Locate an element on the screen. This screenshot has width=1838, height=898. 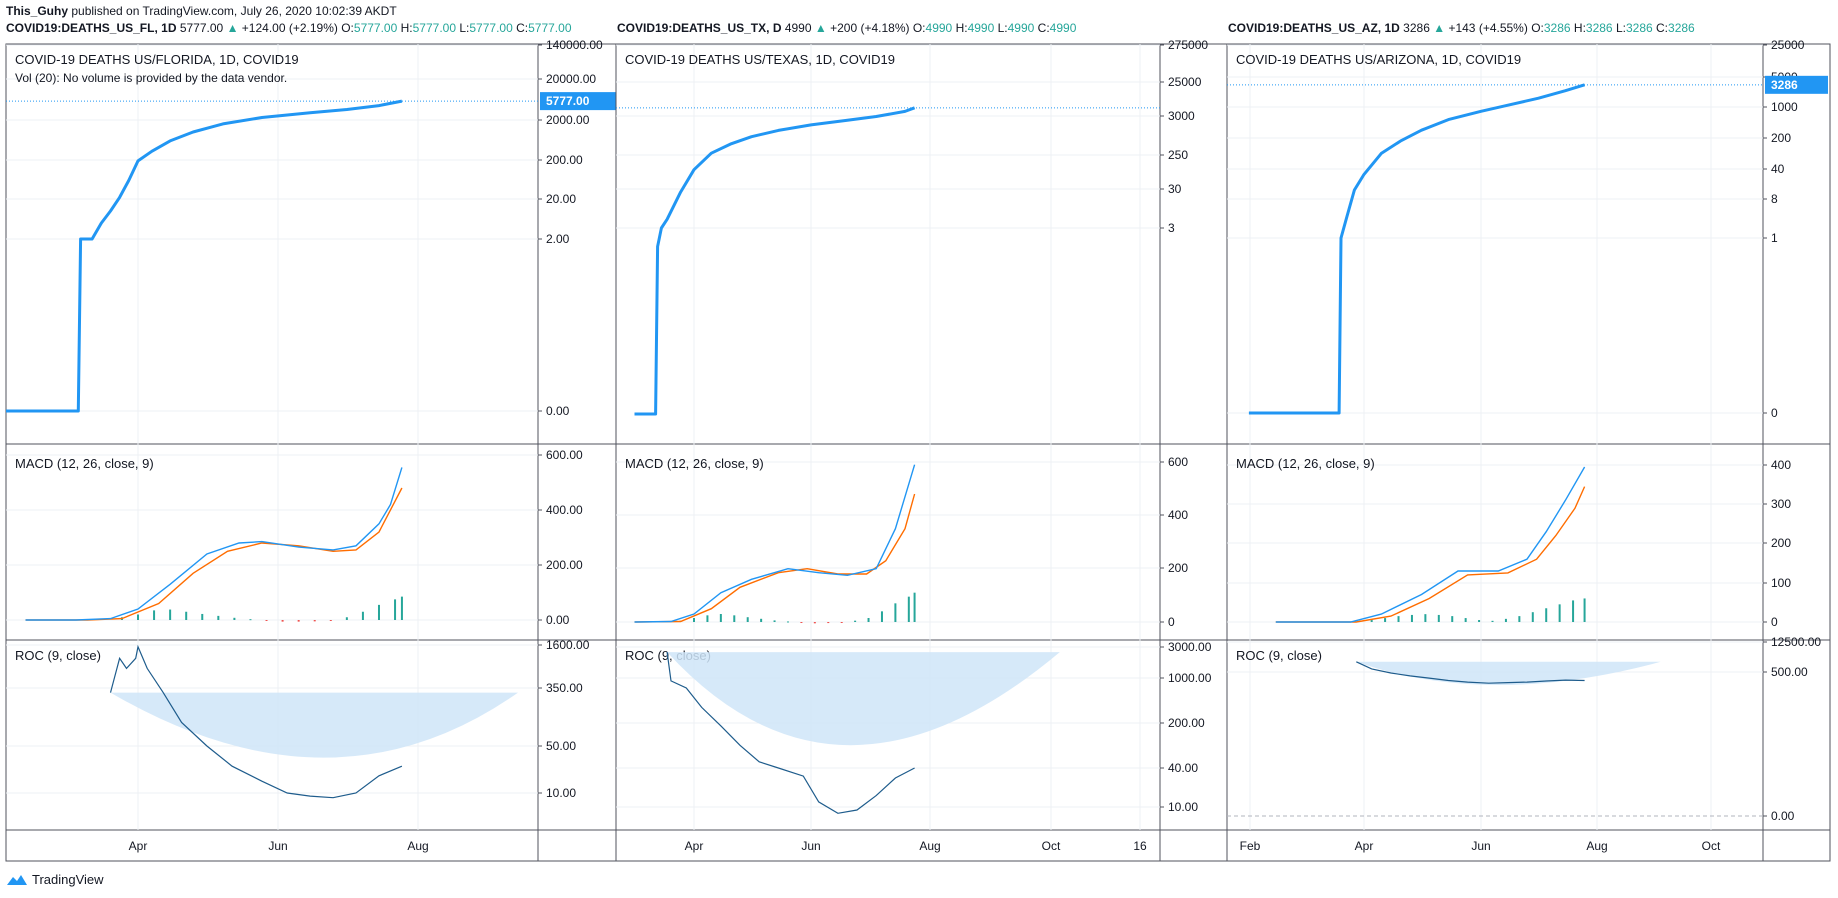
ticker-change: +200 (+4.18%) is located at coordinates (870, 28).